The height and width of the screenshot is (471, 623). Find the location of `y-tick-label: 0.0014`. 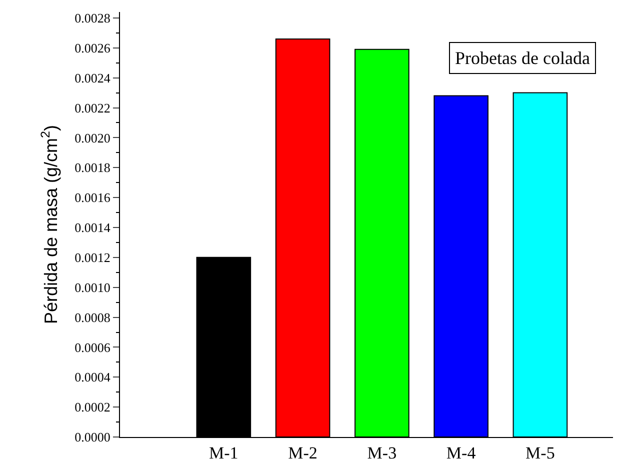

y-tick-label: 0.0014 is located at coordinates (92, 228).